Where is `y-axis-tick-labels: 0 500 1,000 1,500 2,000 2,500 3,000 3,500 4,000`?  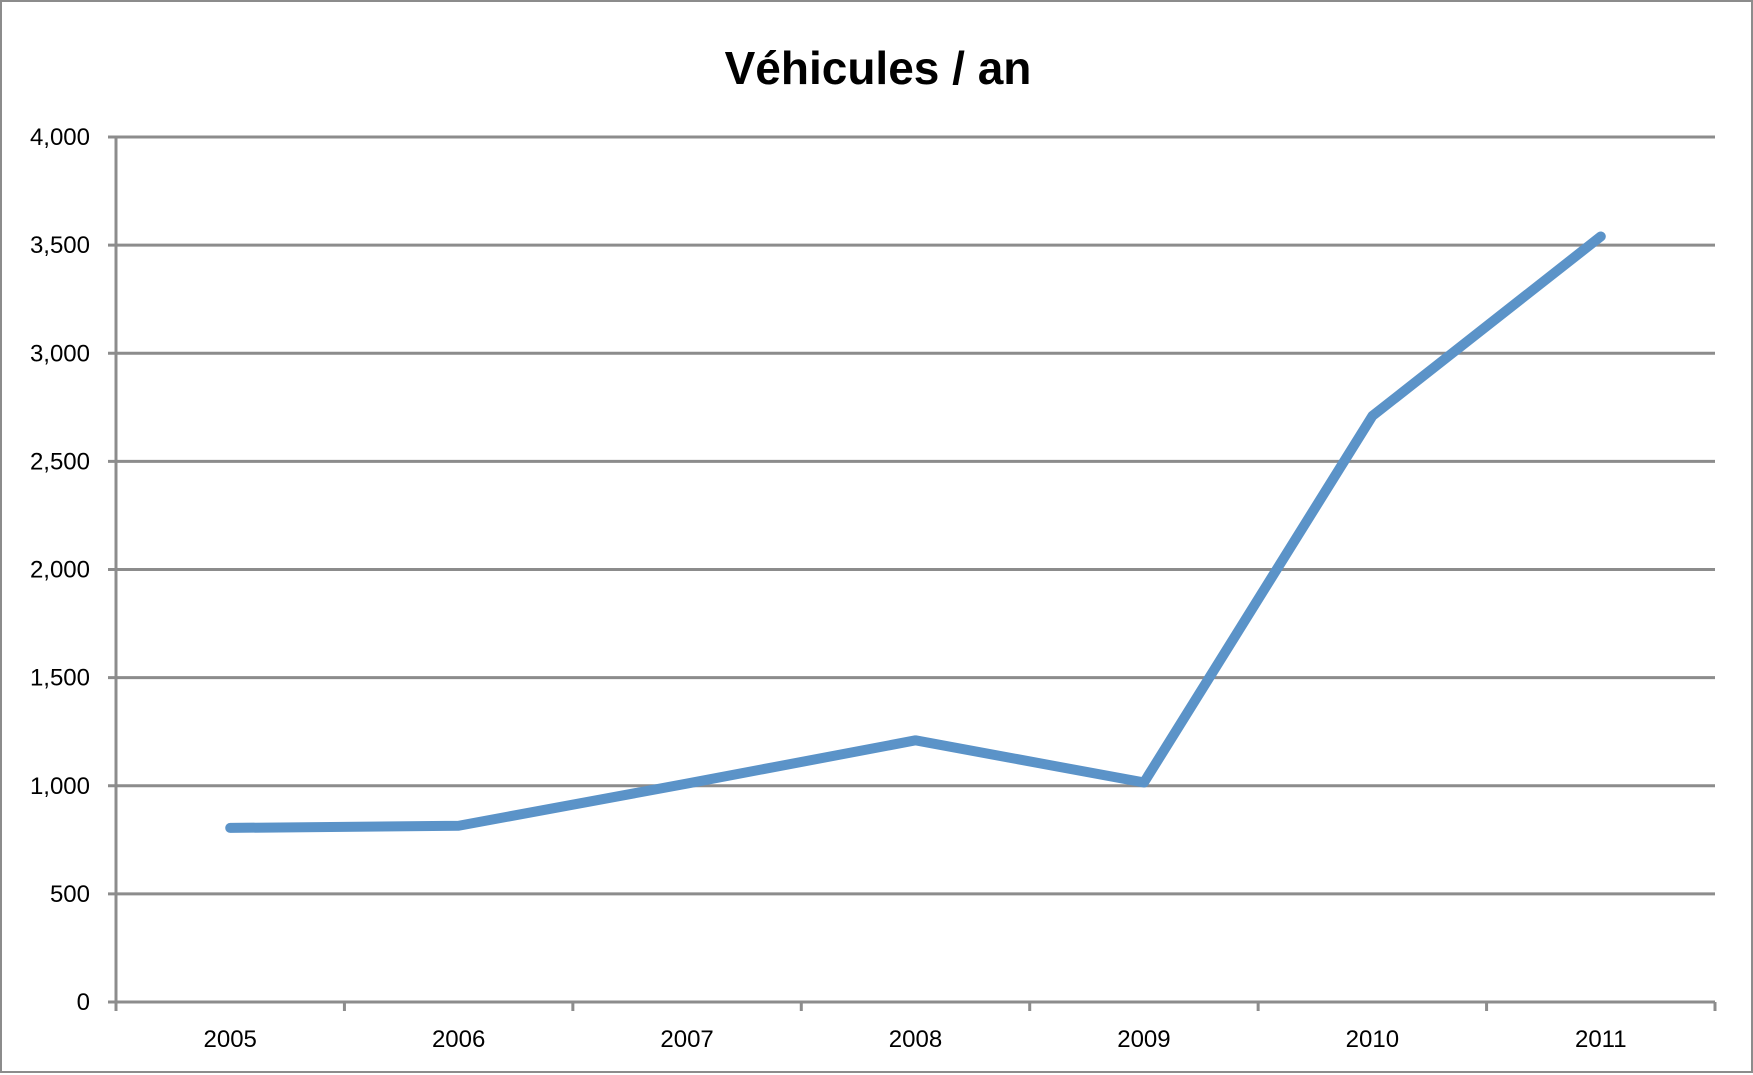 y-axis-tick-labels: 0 500 1,000 1,500 2,000 2,500 3,000 3,500 4,000 is located at coordinates (60, 570).